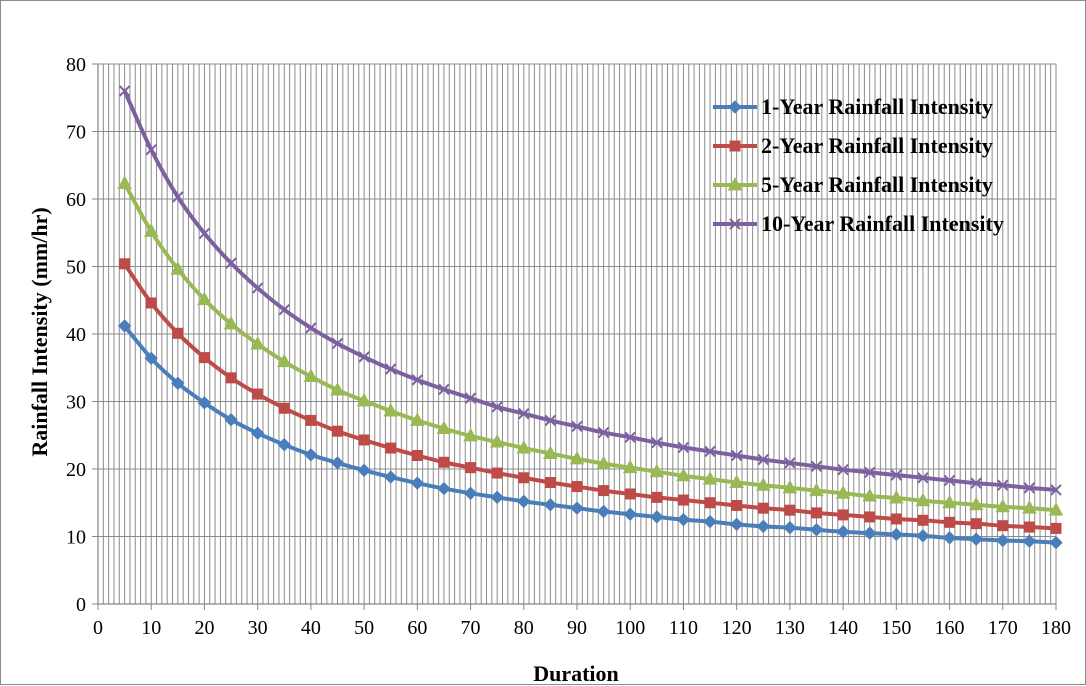 The height and width of the screenshot is (686, 1086). Describe the element at coordinates (76, 470) in the screenshot. I see `y-tick-label: 20` at that location.